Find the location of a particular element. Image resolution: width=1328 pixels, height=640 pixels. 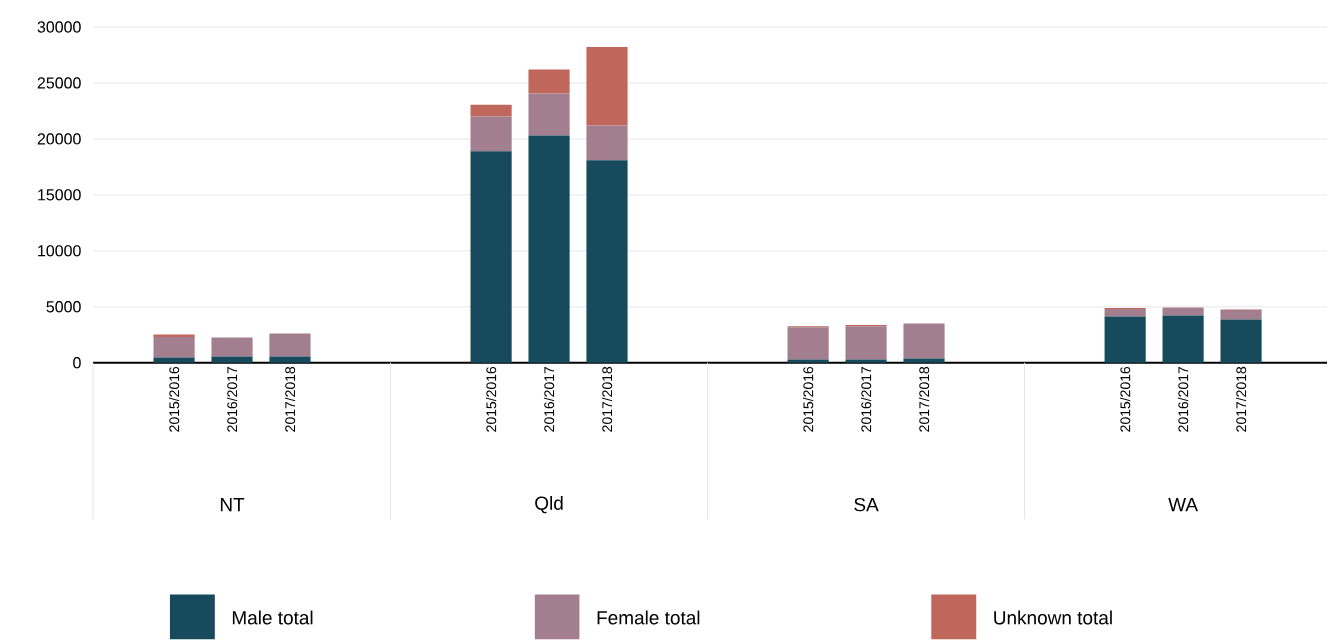

y-tick-label: 20000 is located at coordinates (59, 139).